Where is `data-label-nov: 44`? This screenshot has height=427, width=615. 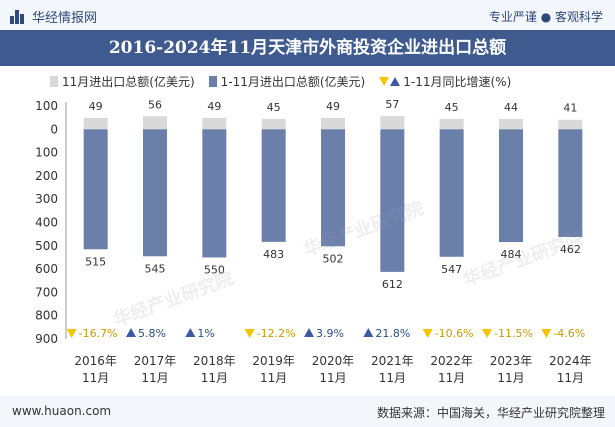 data-label-nov: 44 is located at coordinates (511, 107).